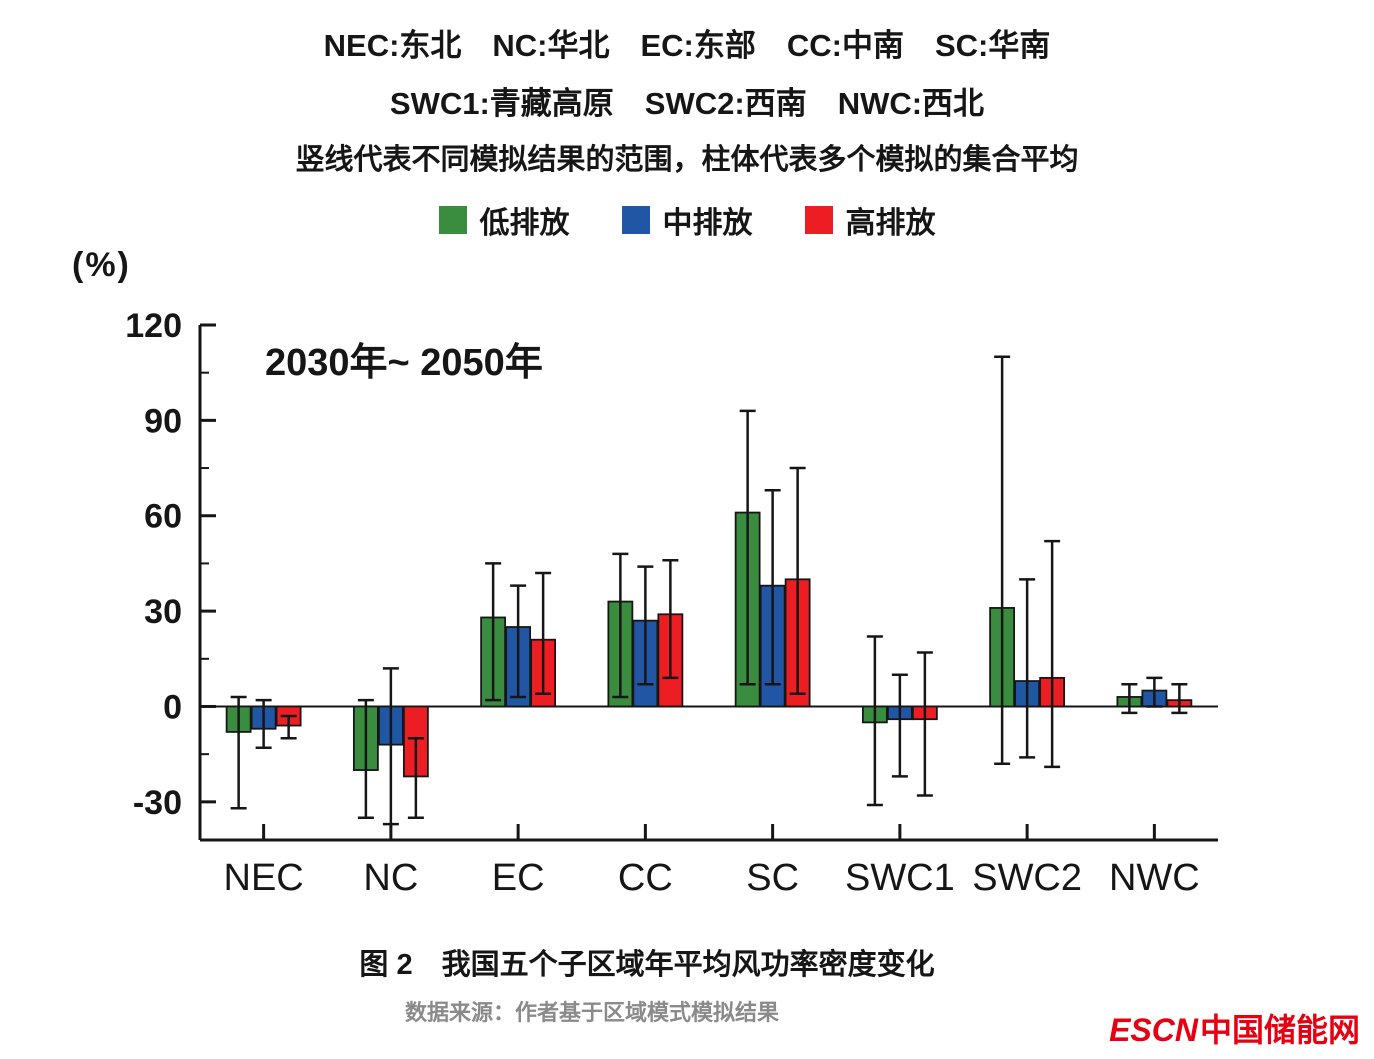 This screenshot has width=1374, height=1059. Describe the element at coordinates (772, 878) in the screenshot. I see `x-tick-label: SC` at that location.